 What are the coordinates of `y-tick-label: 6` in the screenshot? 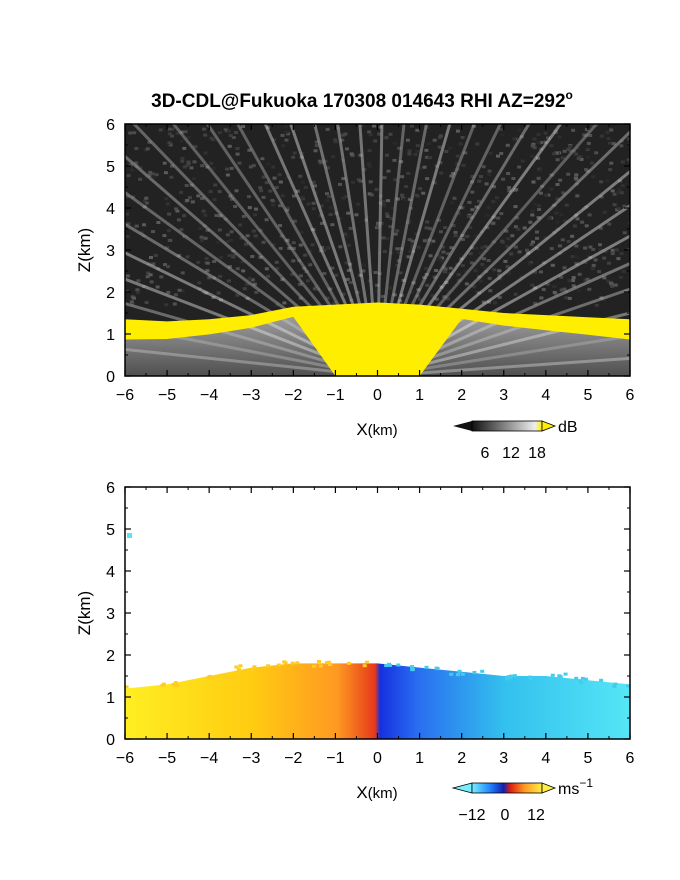 It's located at (110, 488).